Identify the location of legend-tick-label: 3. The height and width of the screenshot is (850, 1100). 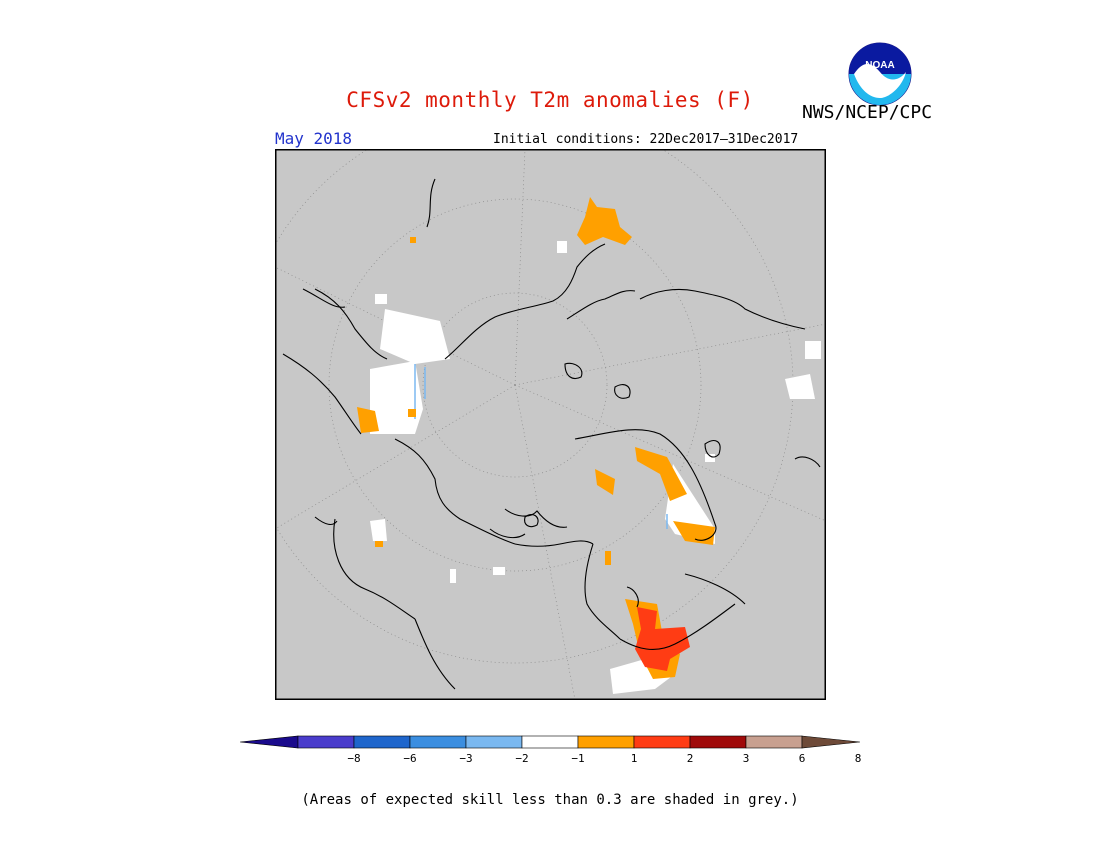
(746, 758).